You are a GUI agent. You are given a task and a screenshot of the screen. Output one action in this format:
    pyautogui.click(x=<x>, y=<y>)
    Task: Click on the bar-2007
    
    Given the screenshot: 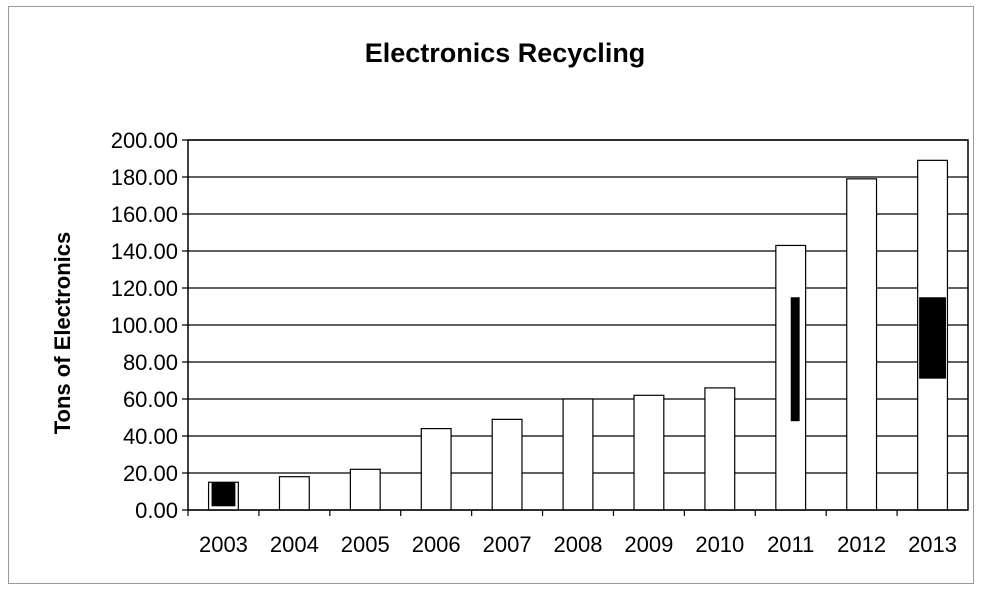 What is the action you would take?
    pyautogui.click(x=507, y=464)
    